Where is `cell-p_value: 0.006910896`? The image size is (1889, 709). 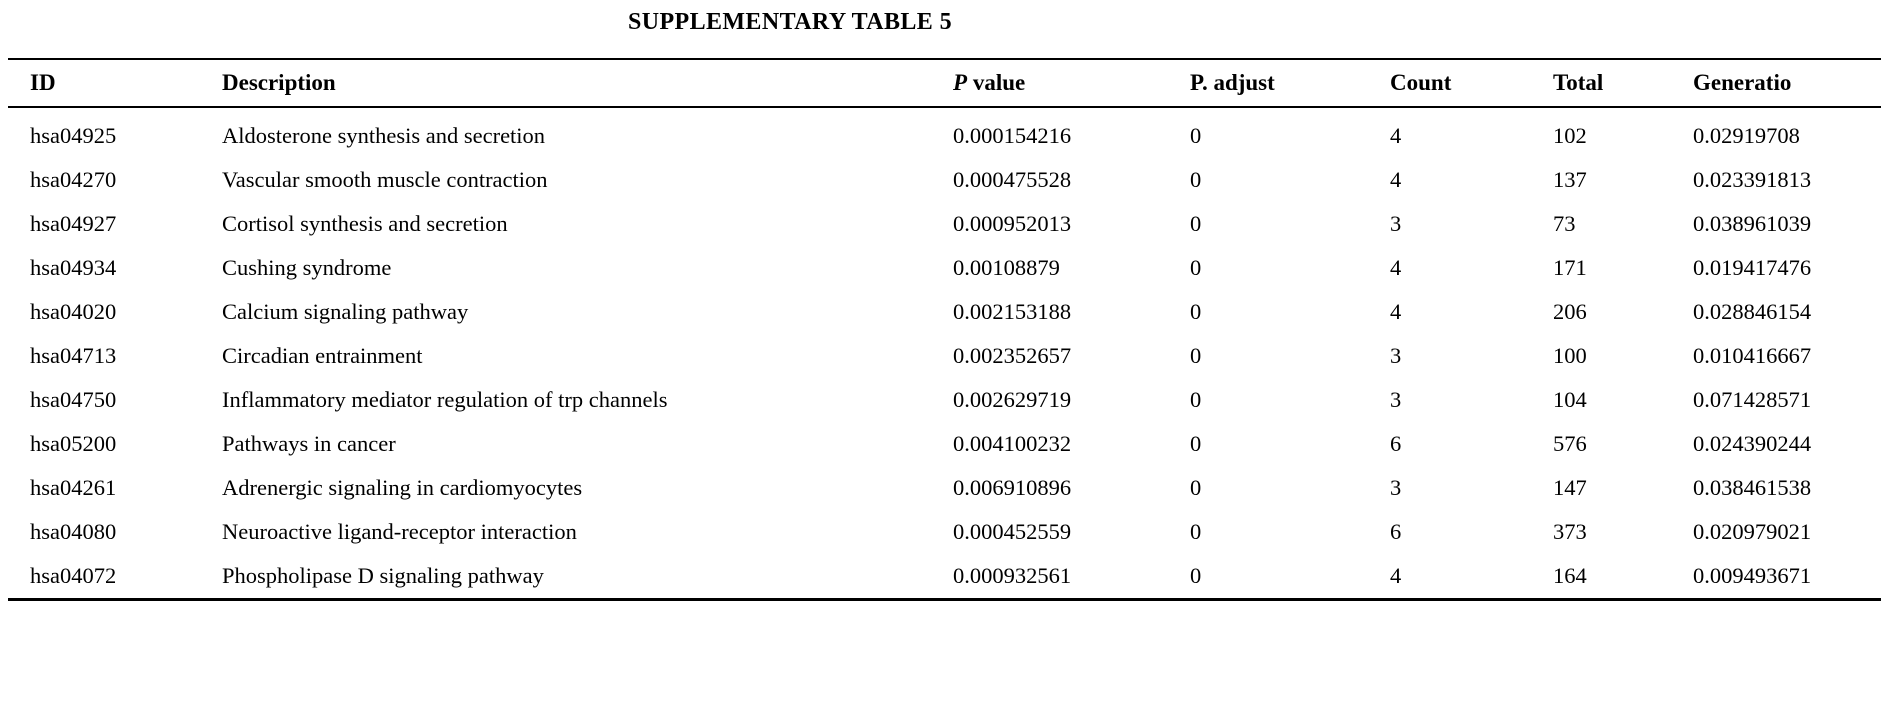
cell-p_value: 0.006910896 is located at coordinates (1012, 487).